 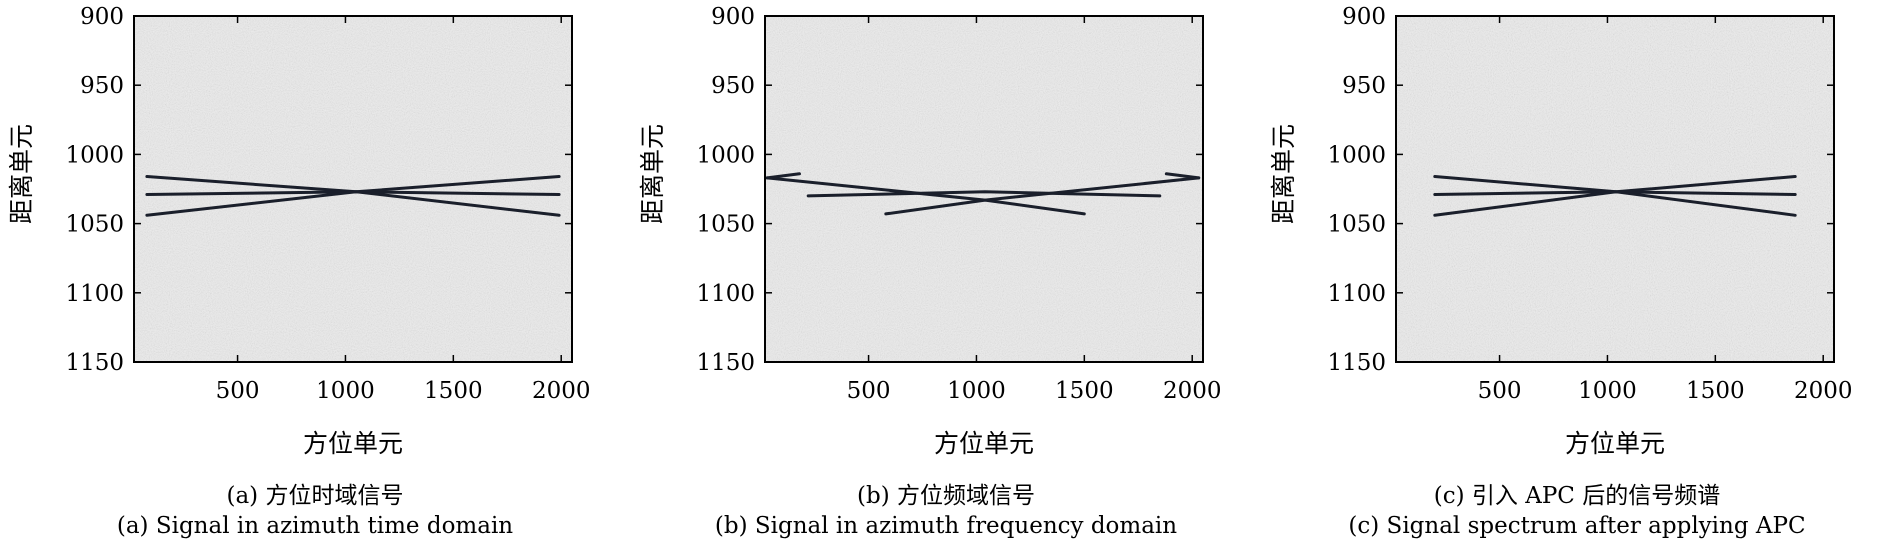 I want to click on caption-cn: (c) 引入 APC 后的信号频谱, so click(x=1577, y=496).